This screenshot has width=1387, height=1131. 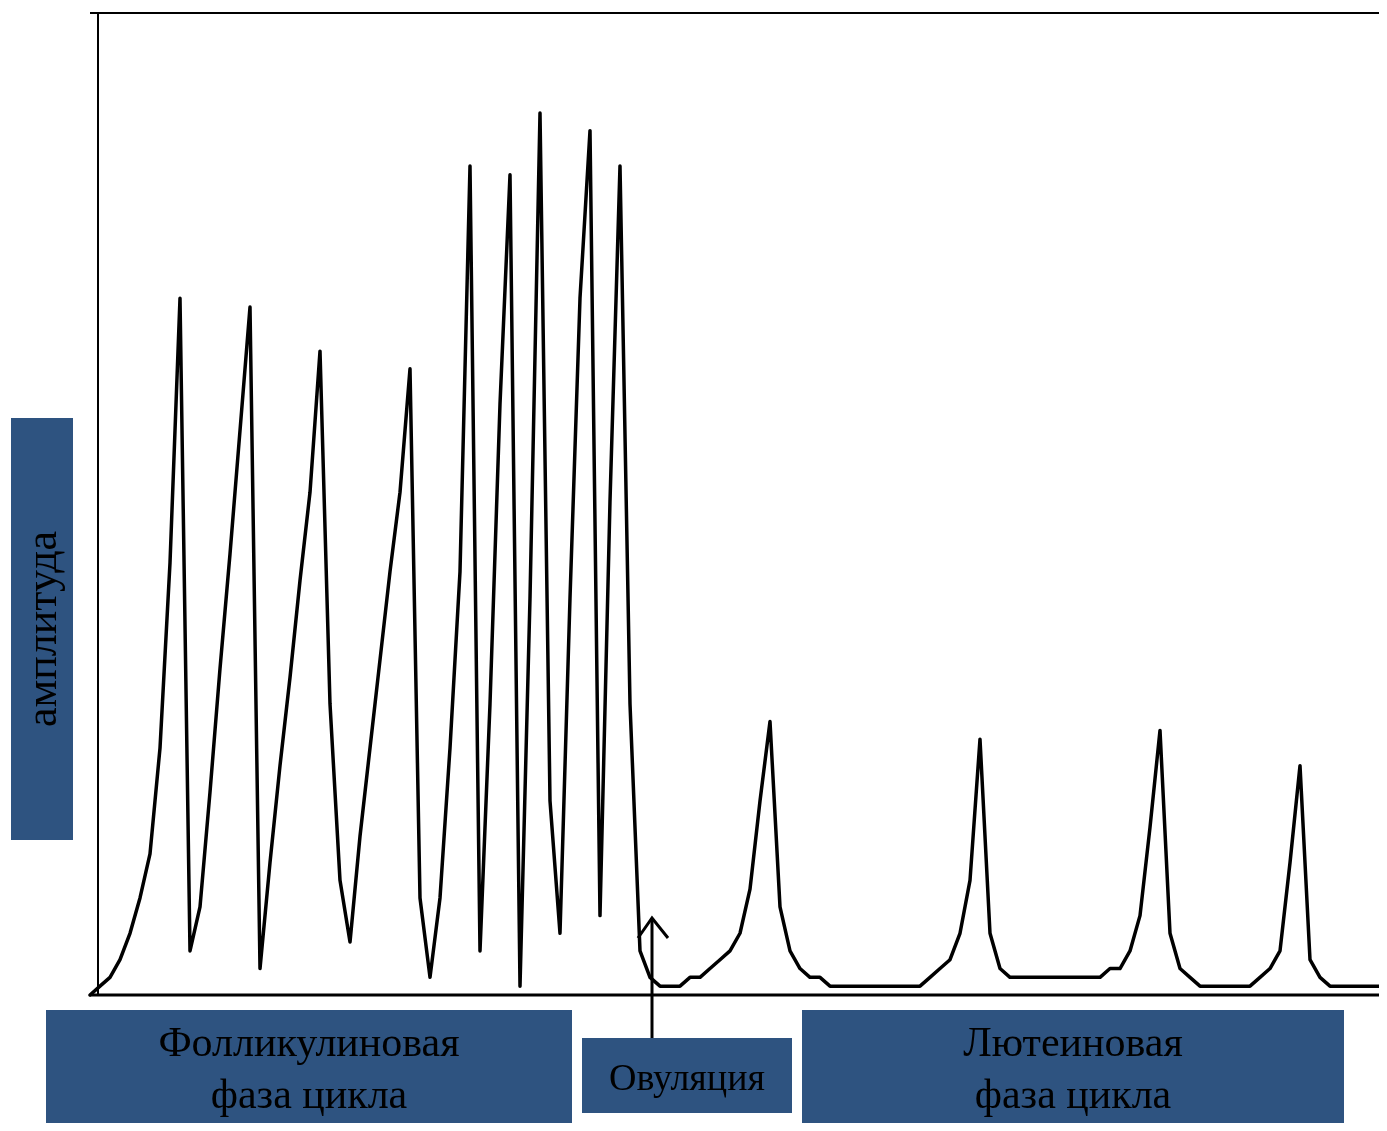 What do you see at coordinates (309, 1068) in the screenshot?
I see `text: Фолликулиновая фаза цикла` at bounding box center [309, 1068].